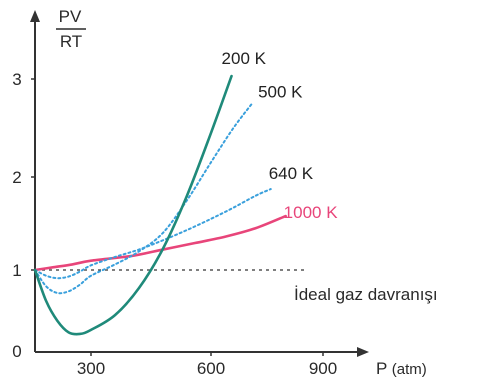 This screenshot has height=382, width=497. I want to click on y-tick-label: 2, so click(16, 177).